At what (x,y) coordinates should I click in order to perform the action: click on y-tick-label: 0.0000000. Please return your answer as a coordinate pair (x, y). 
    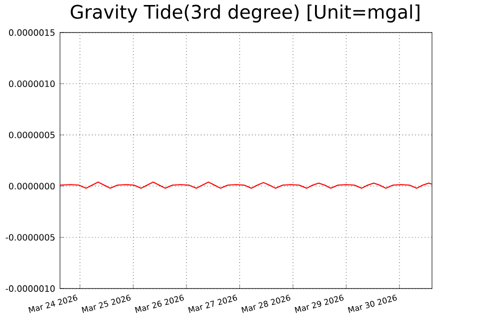
    Looking at the image, I should click on (31, 186).